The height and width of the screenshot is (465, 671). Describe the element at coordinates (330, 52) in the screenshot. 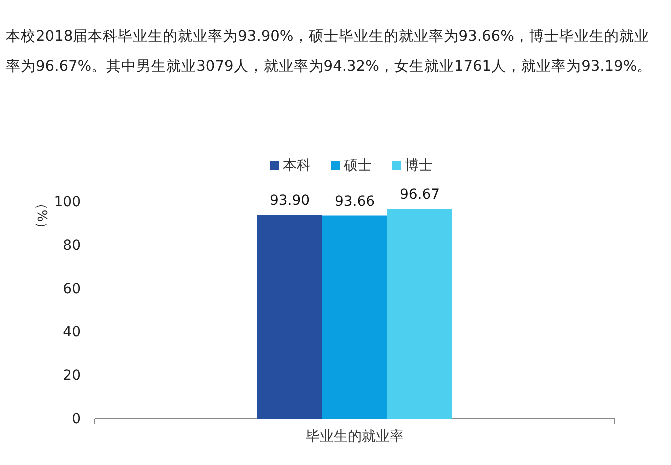

I see `chart-subtitle: 本校2018届本科毕业生的就业率为93.90%，硕士毕业生的就业率为93.66%，博士毕业生的就业率为96.67%。其中男生就业3079人，就业率为94.32%，女生就业1761人，就业率为93.19%。` at that location.